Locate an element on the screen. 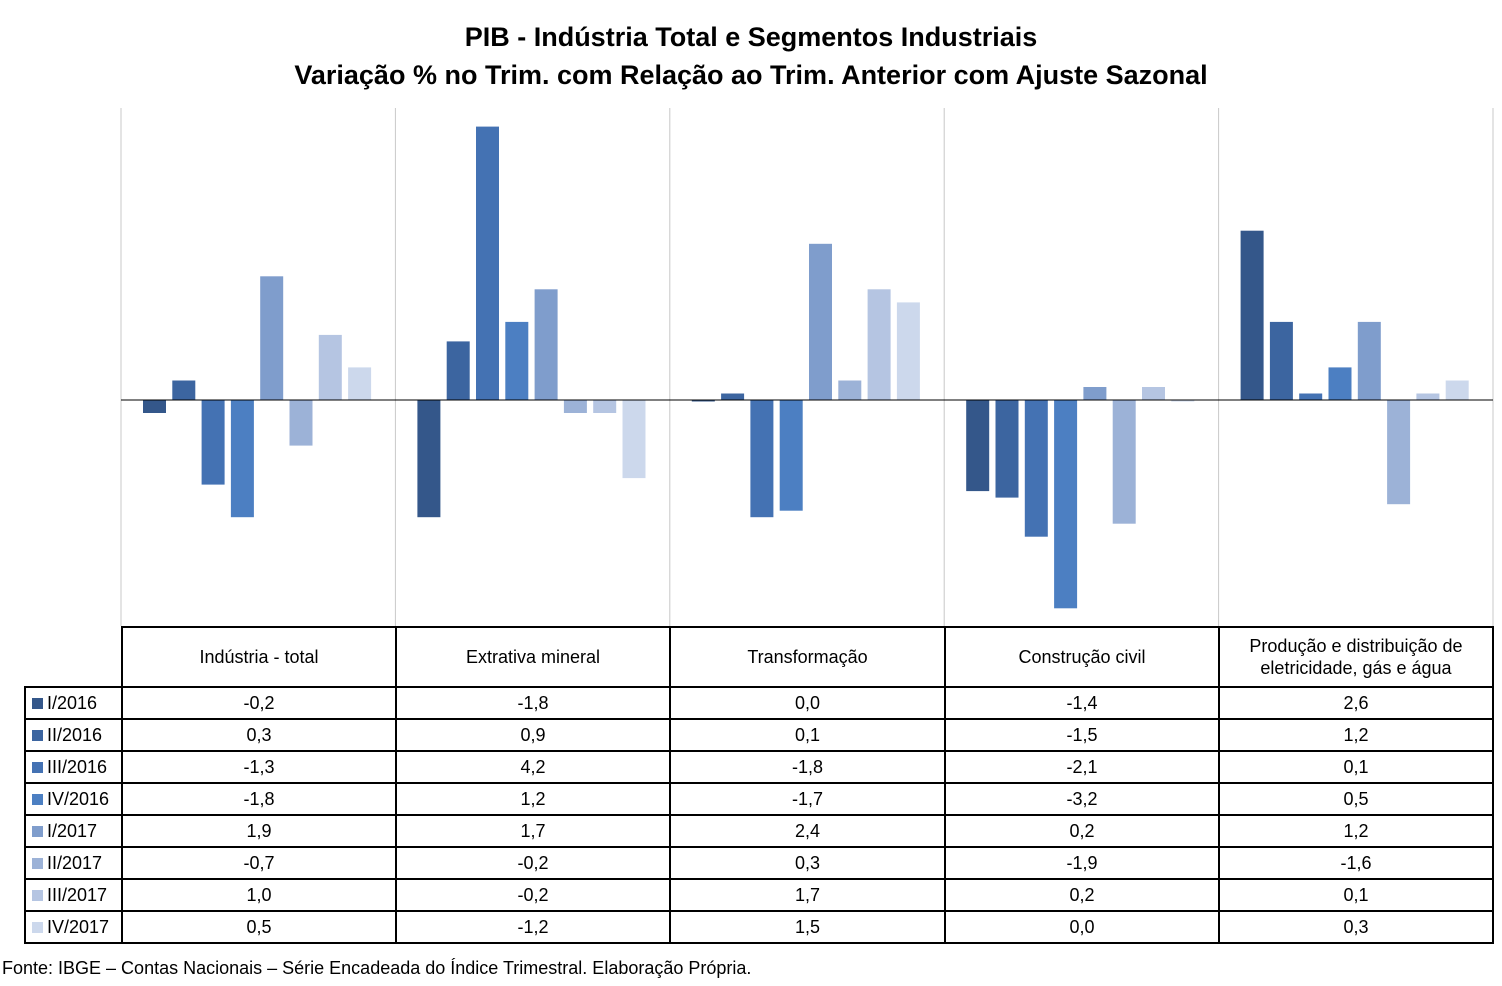  table-cell: 2,6 is located at coordinates (1356, 703).